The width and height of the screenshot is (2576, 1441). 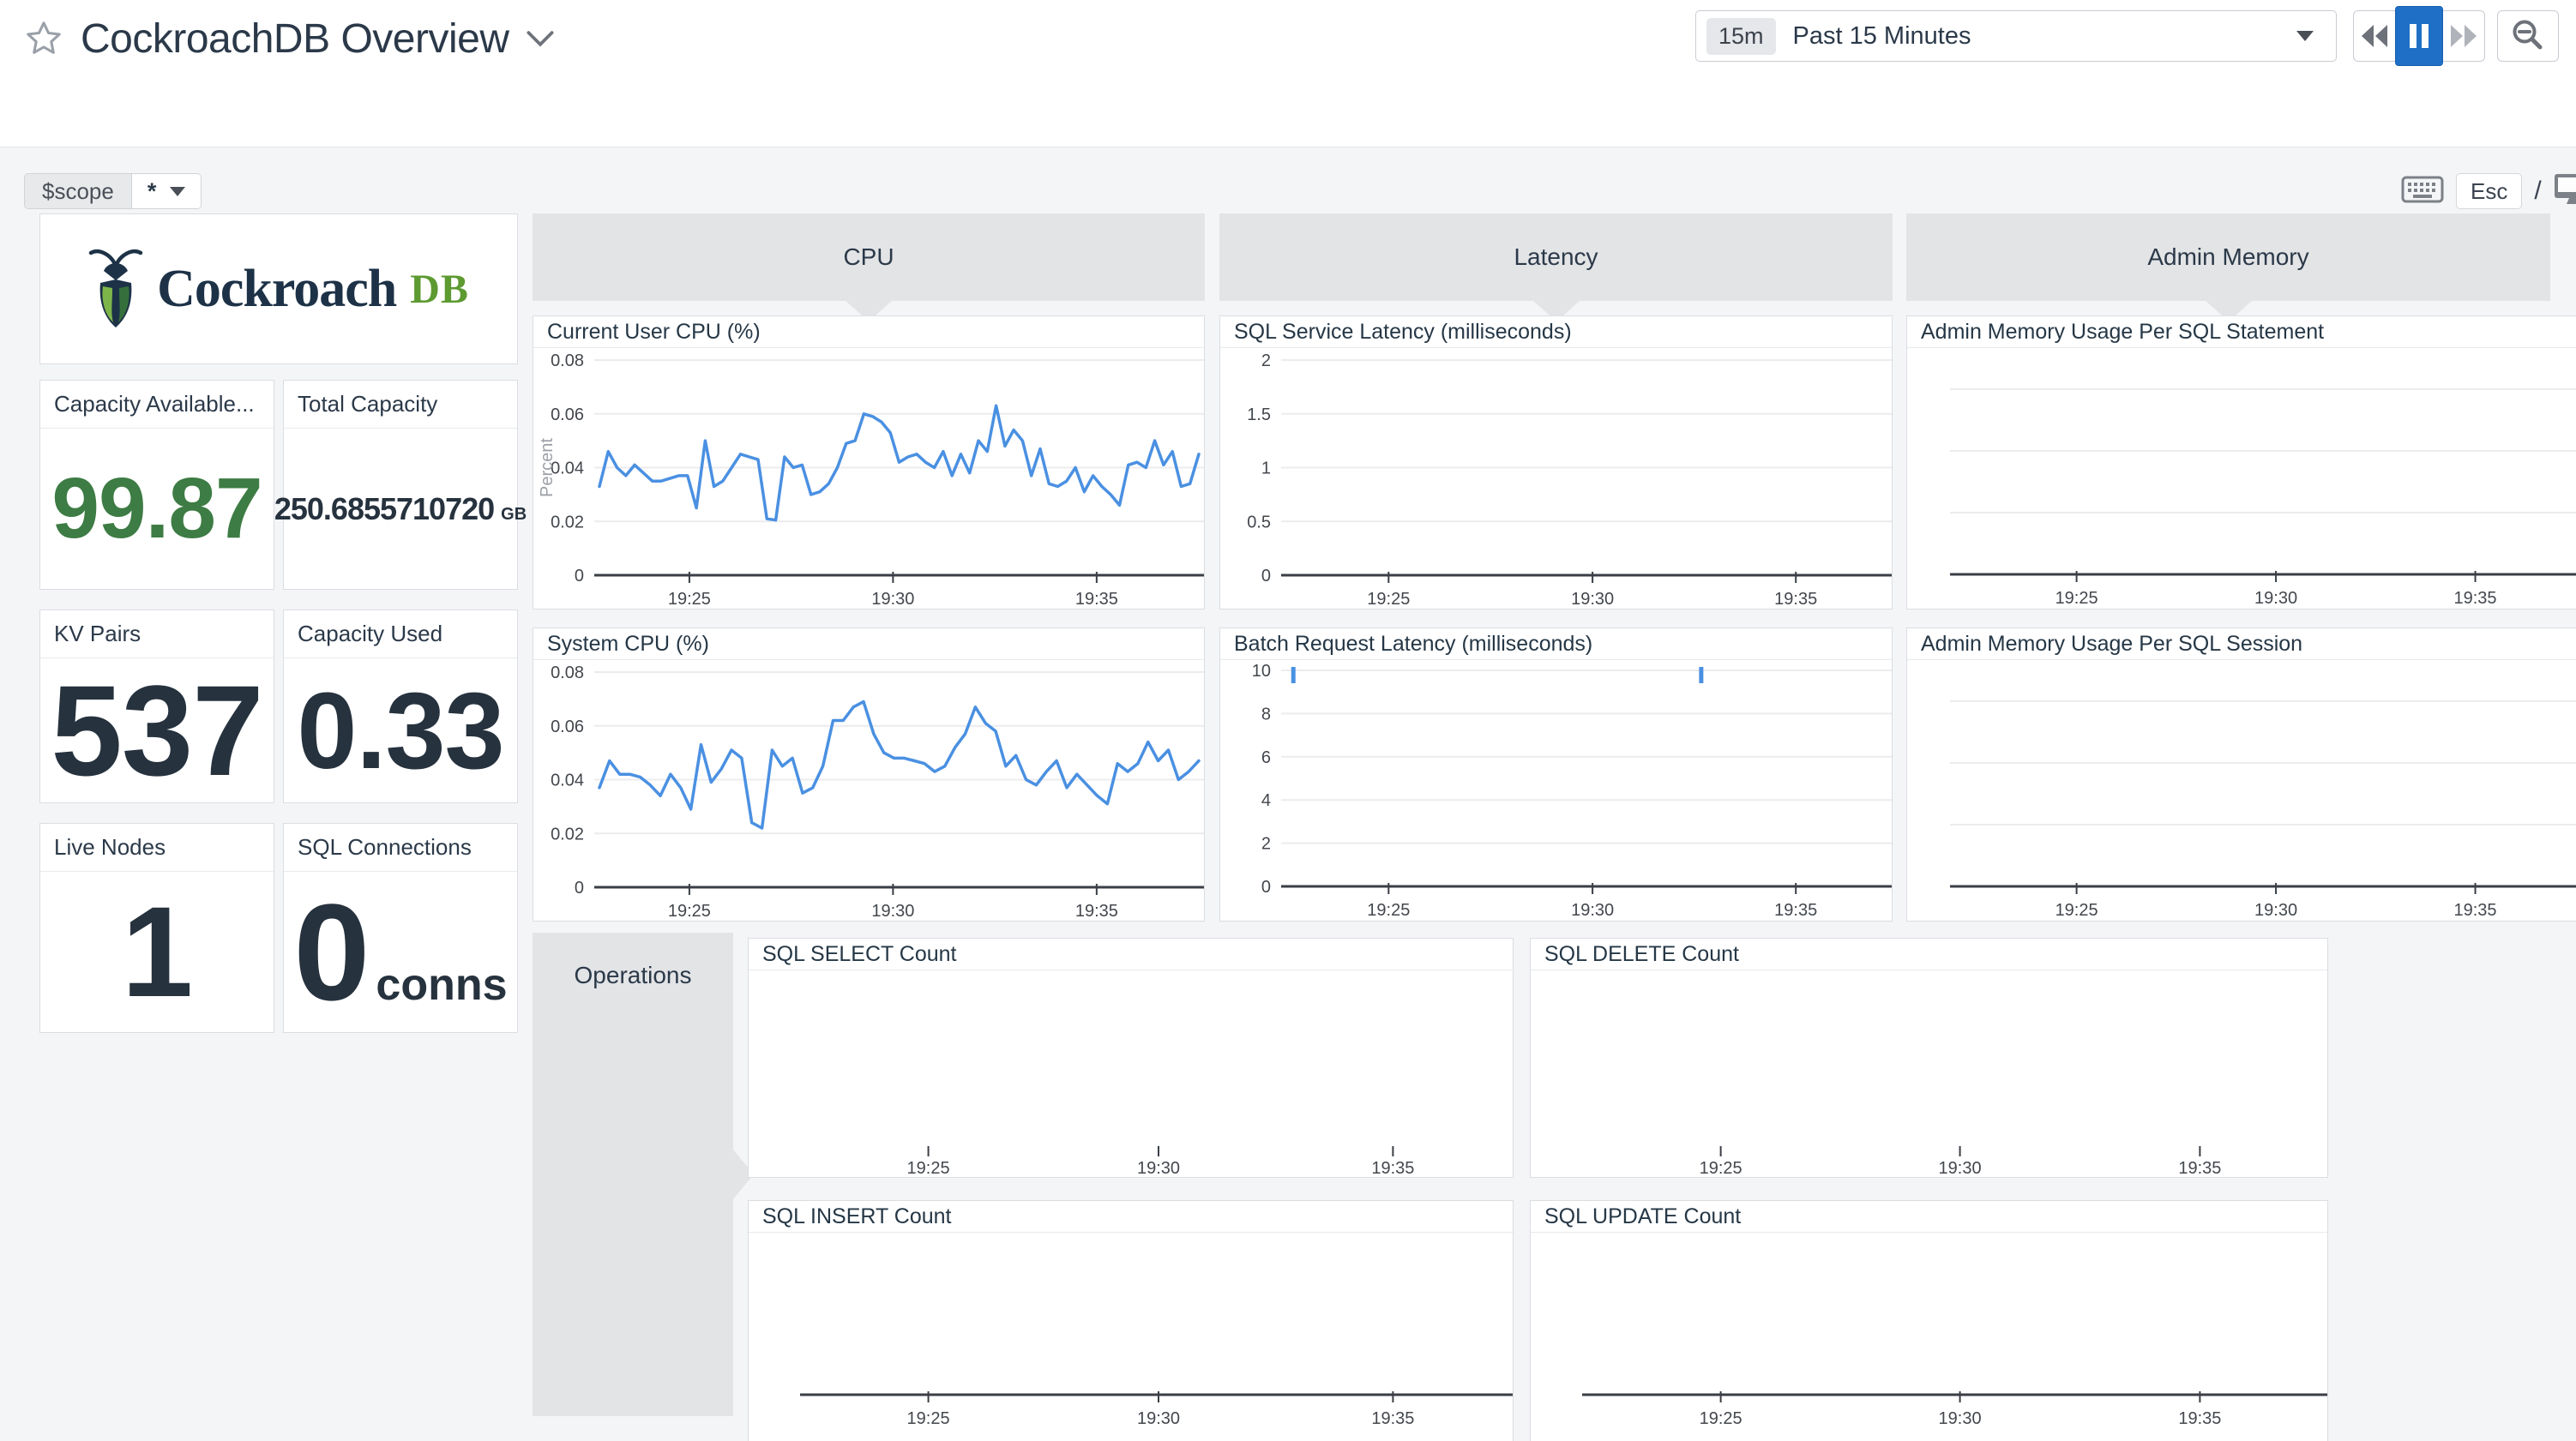 I want to click on chart-title: SQL Service Latency (milliseconds), so click(x=1556, y=332).